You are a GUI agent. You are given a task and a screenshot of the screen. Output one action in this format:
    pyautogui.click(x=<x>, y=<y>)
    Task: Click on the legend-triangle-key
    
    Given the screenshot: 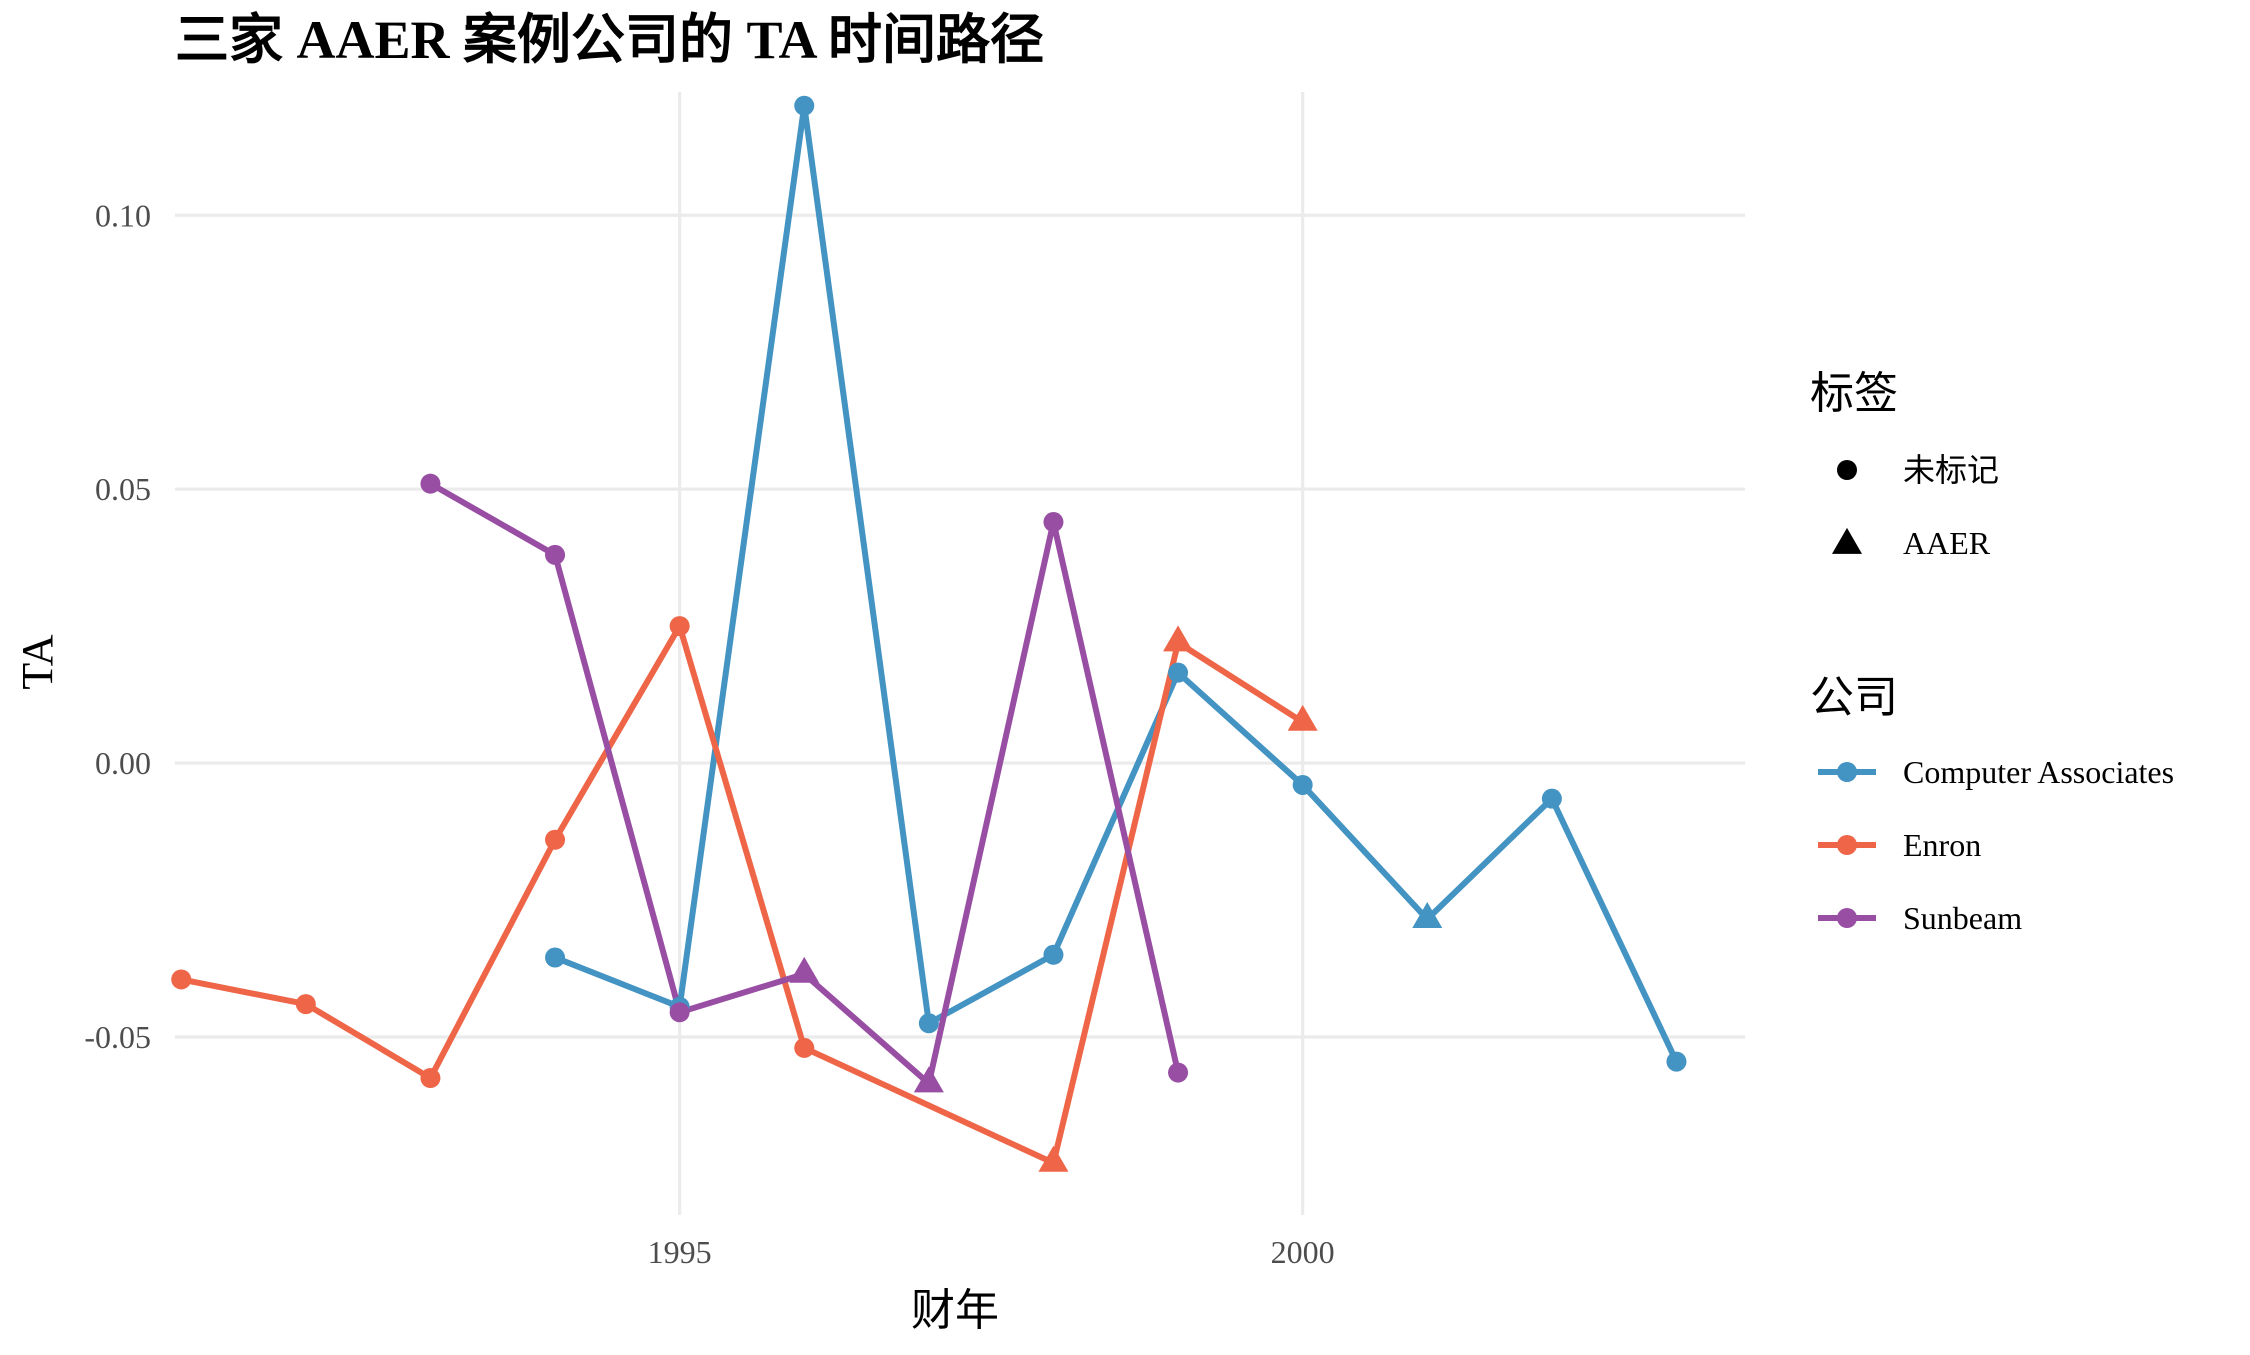 What is the action you would take?
    pyautogui.click(x=1847, y=540)
    